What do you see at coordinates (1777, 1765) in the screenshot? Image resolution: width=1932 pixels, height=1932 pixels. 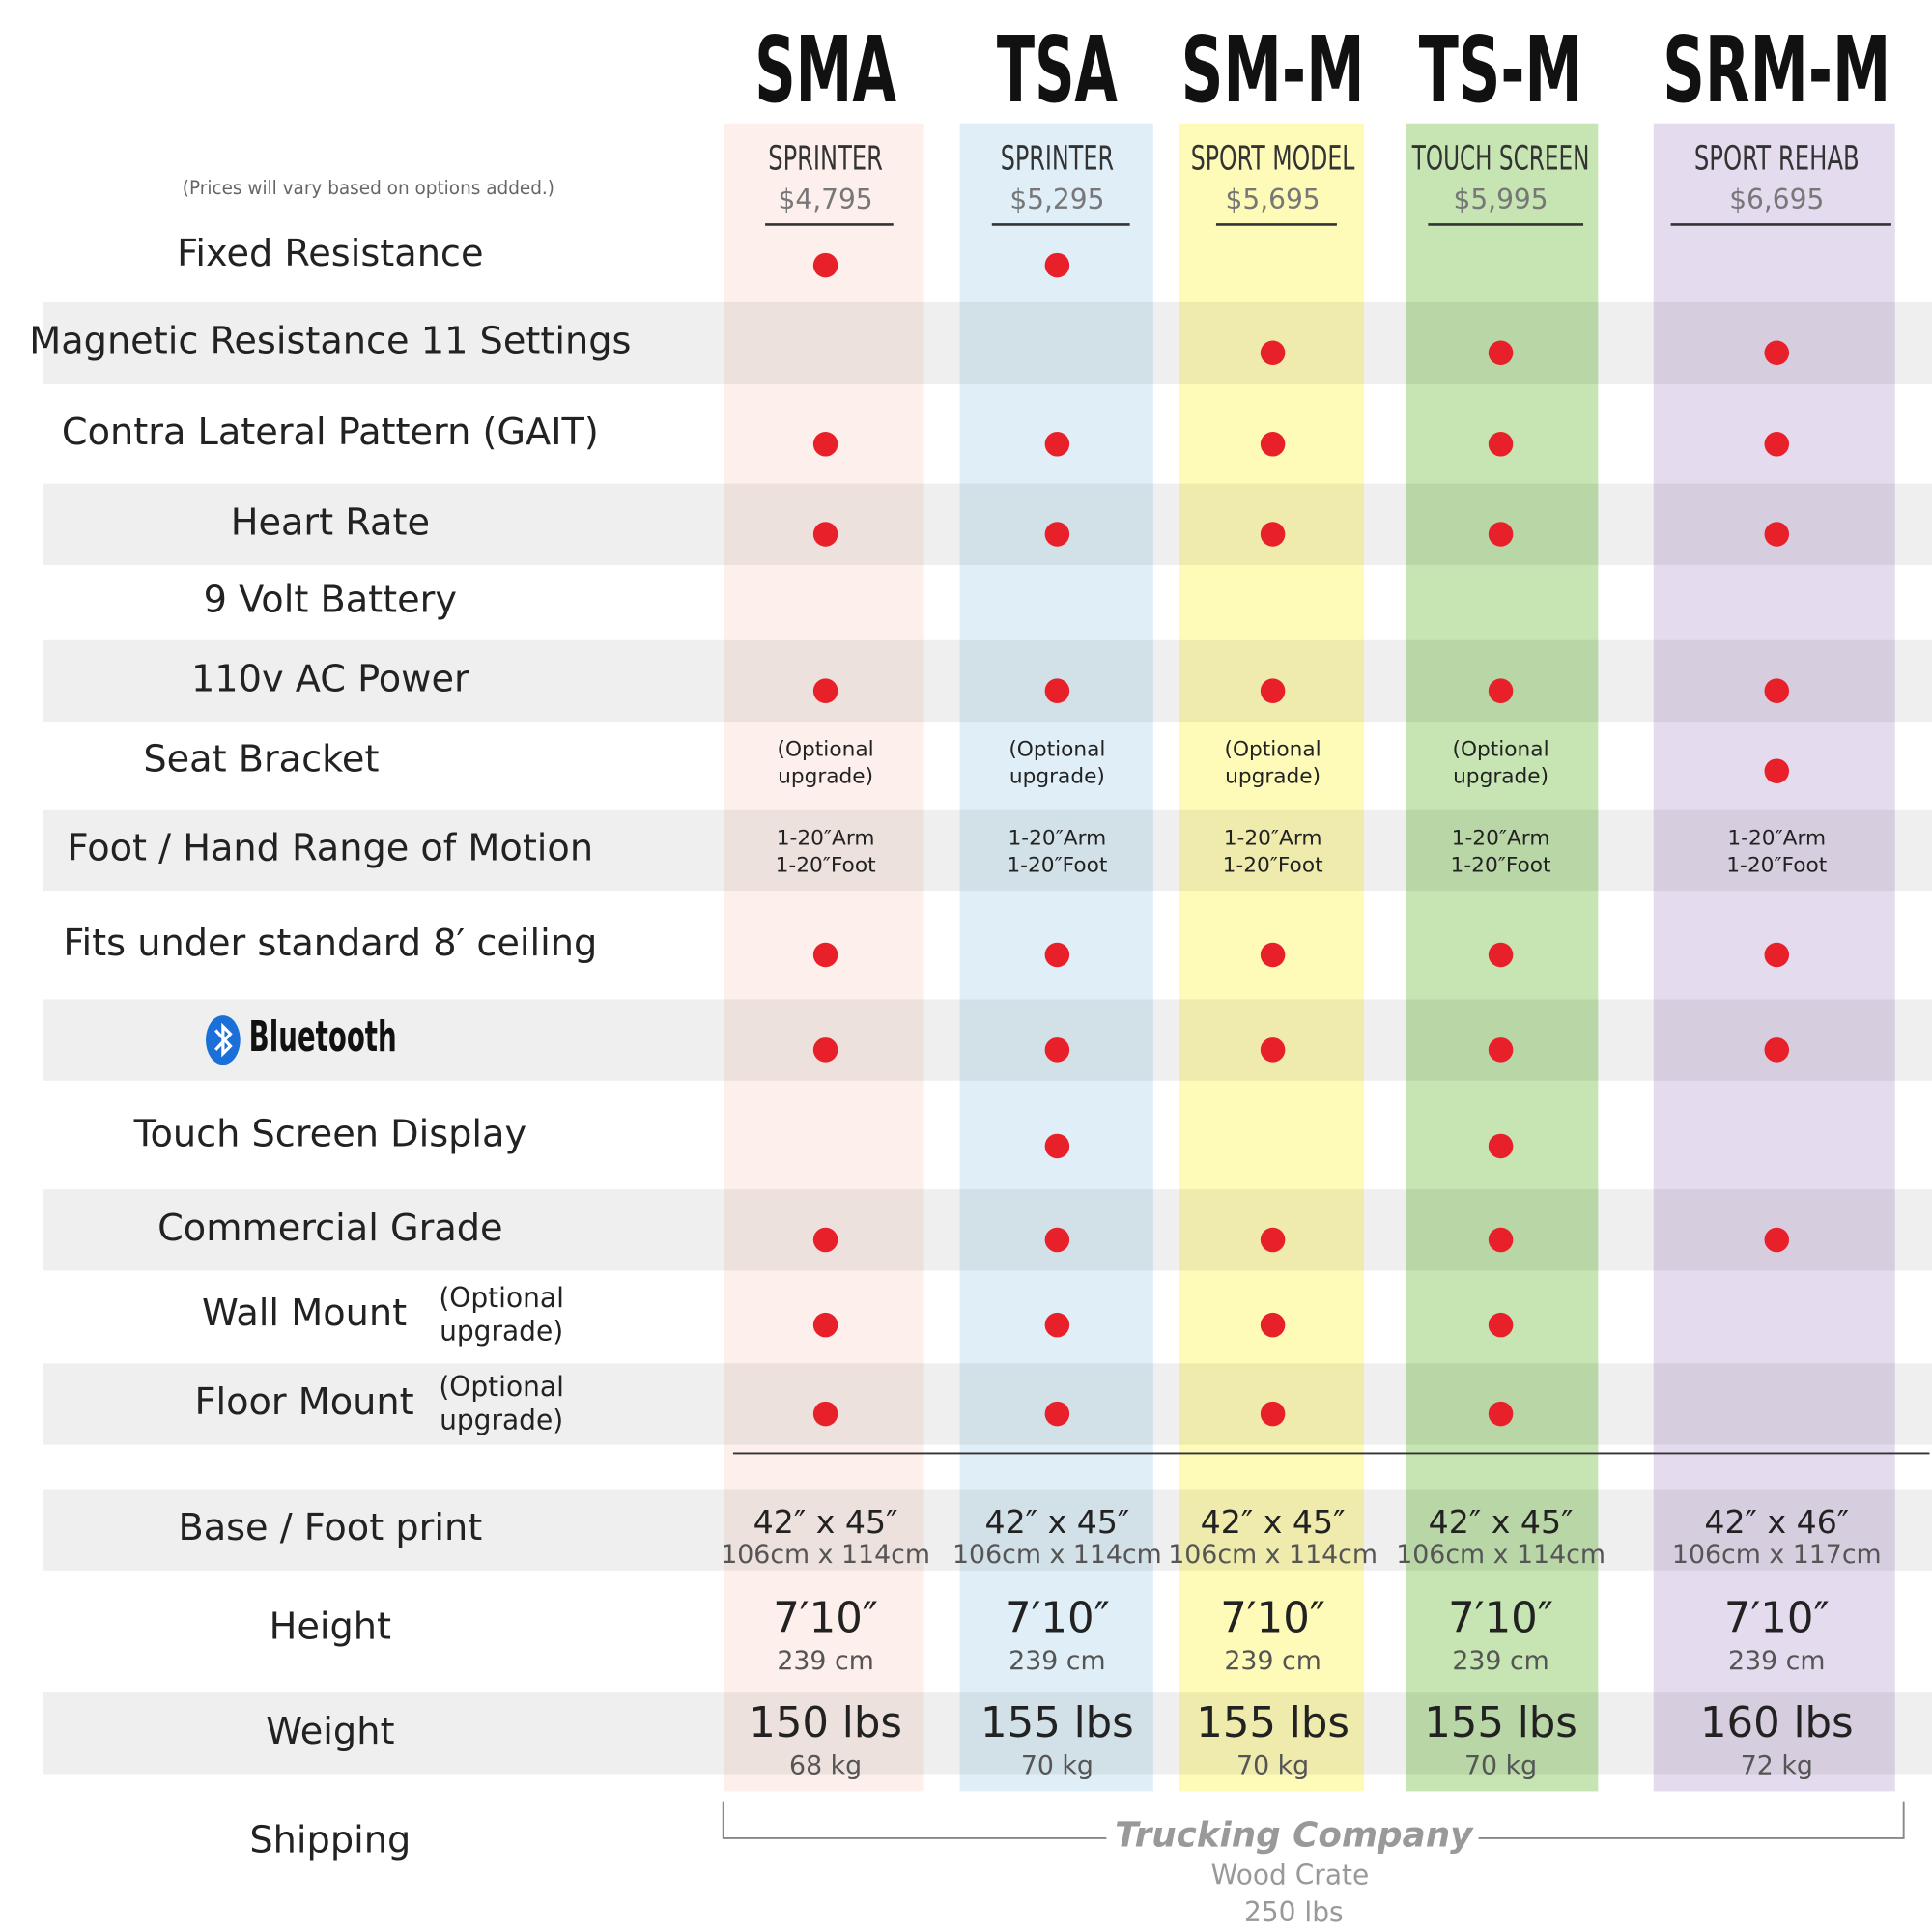 I see `spec-sub: 72 kg` at bounding box center [1777, 1765].